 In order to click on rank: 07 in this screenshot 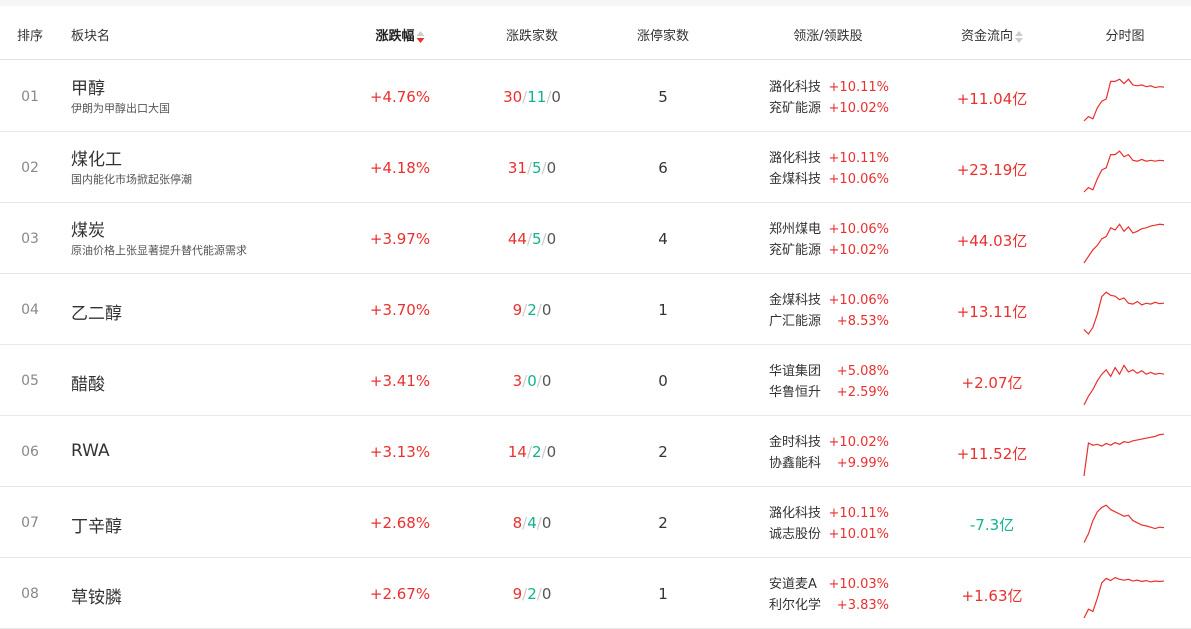, I will do `click(30, 523)`.